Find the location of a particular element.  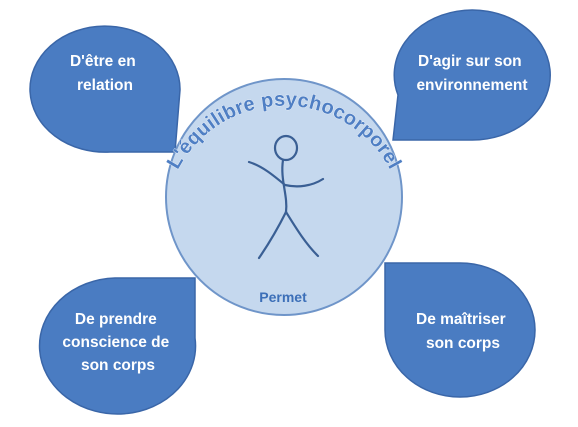

bubble-top-left-line-1: D'être en is located at coordinates (103, 61).